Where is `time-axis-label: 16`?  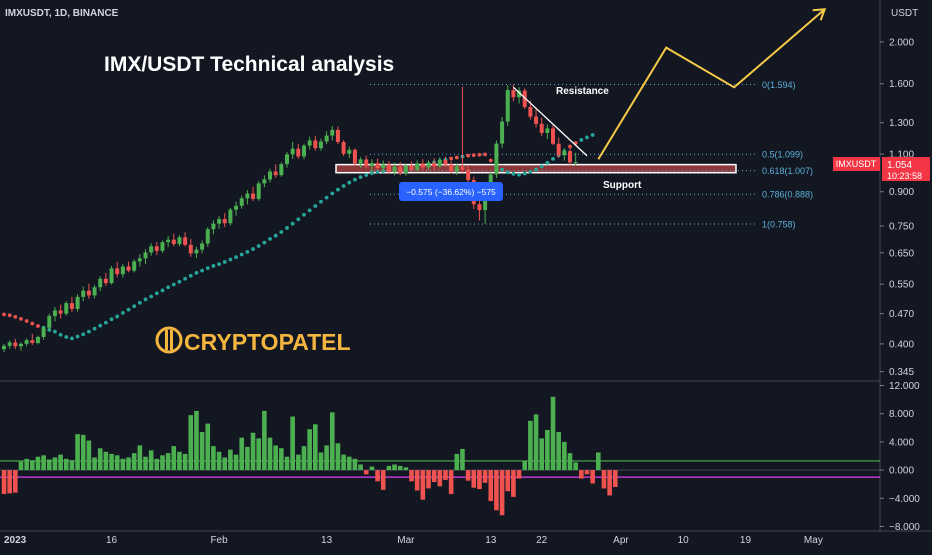
time-axis-label: 16 is located at coordinates (112, 540).